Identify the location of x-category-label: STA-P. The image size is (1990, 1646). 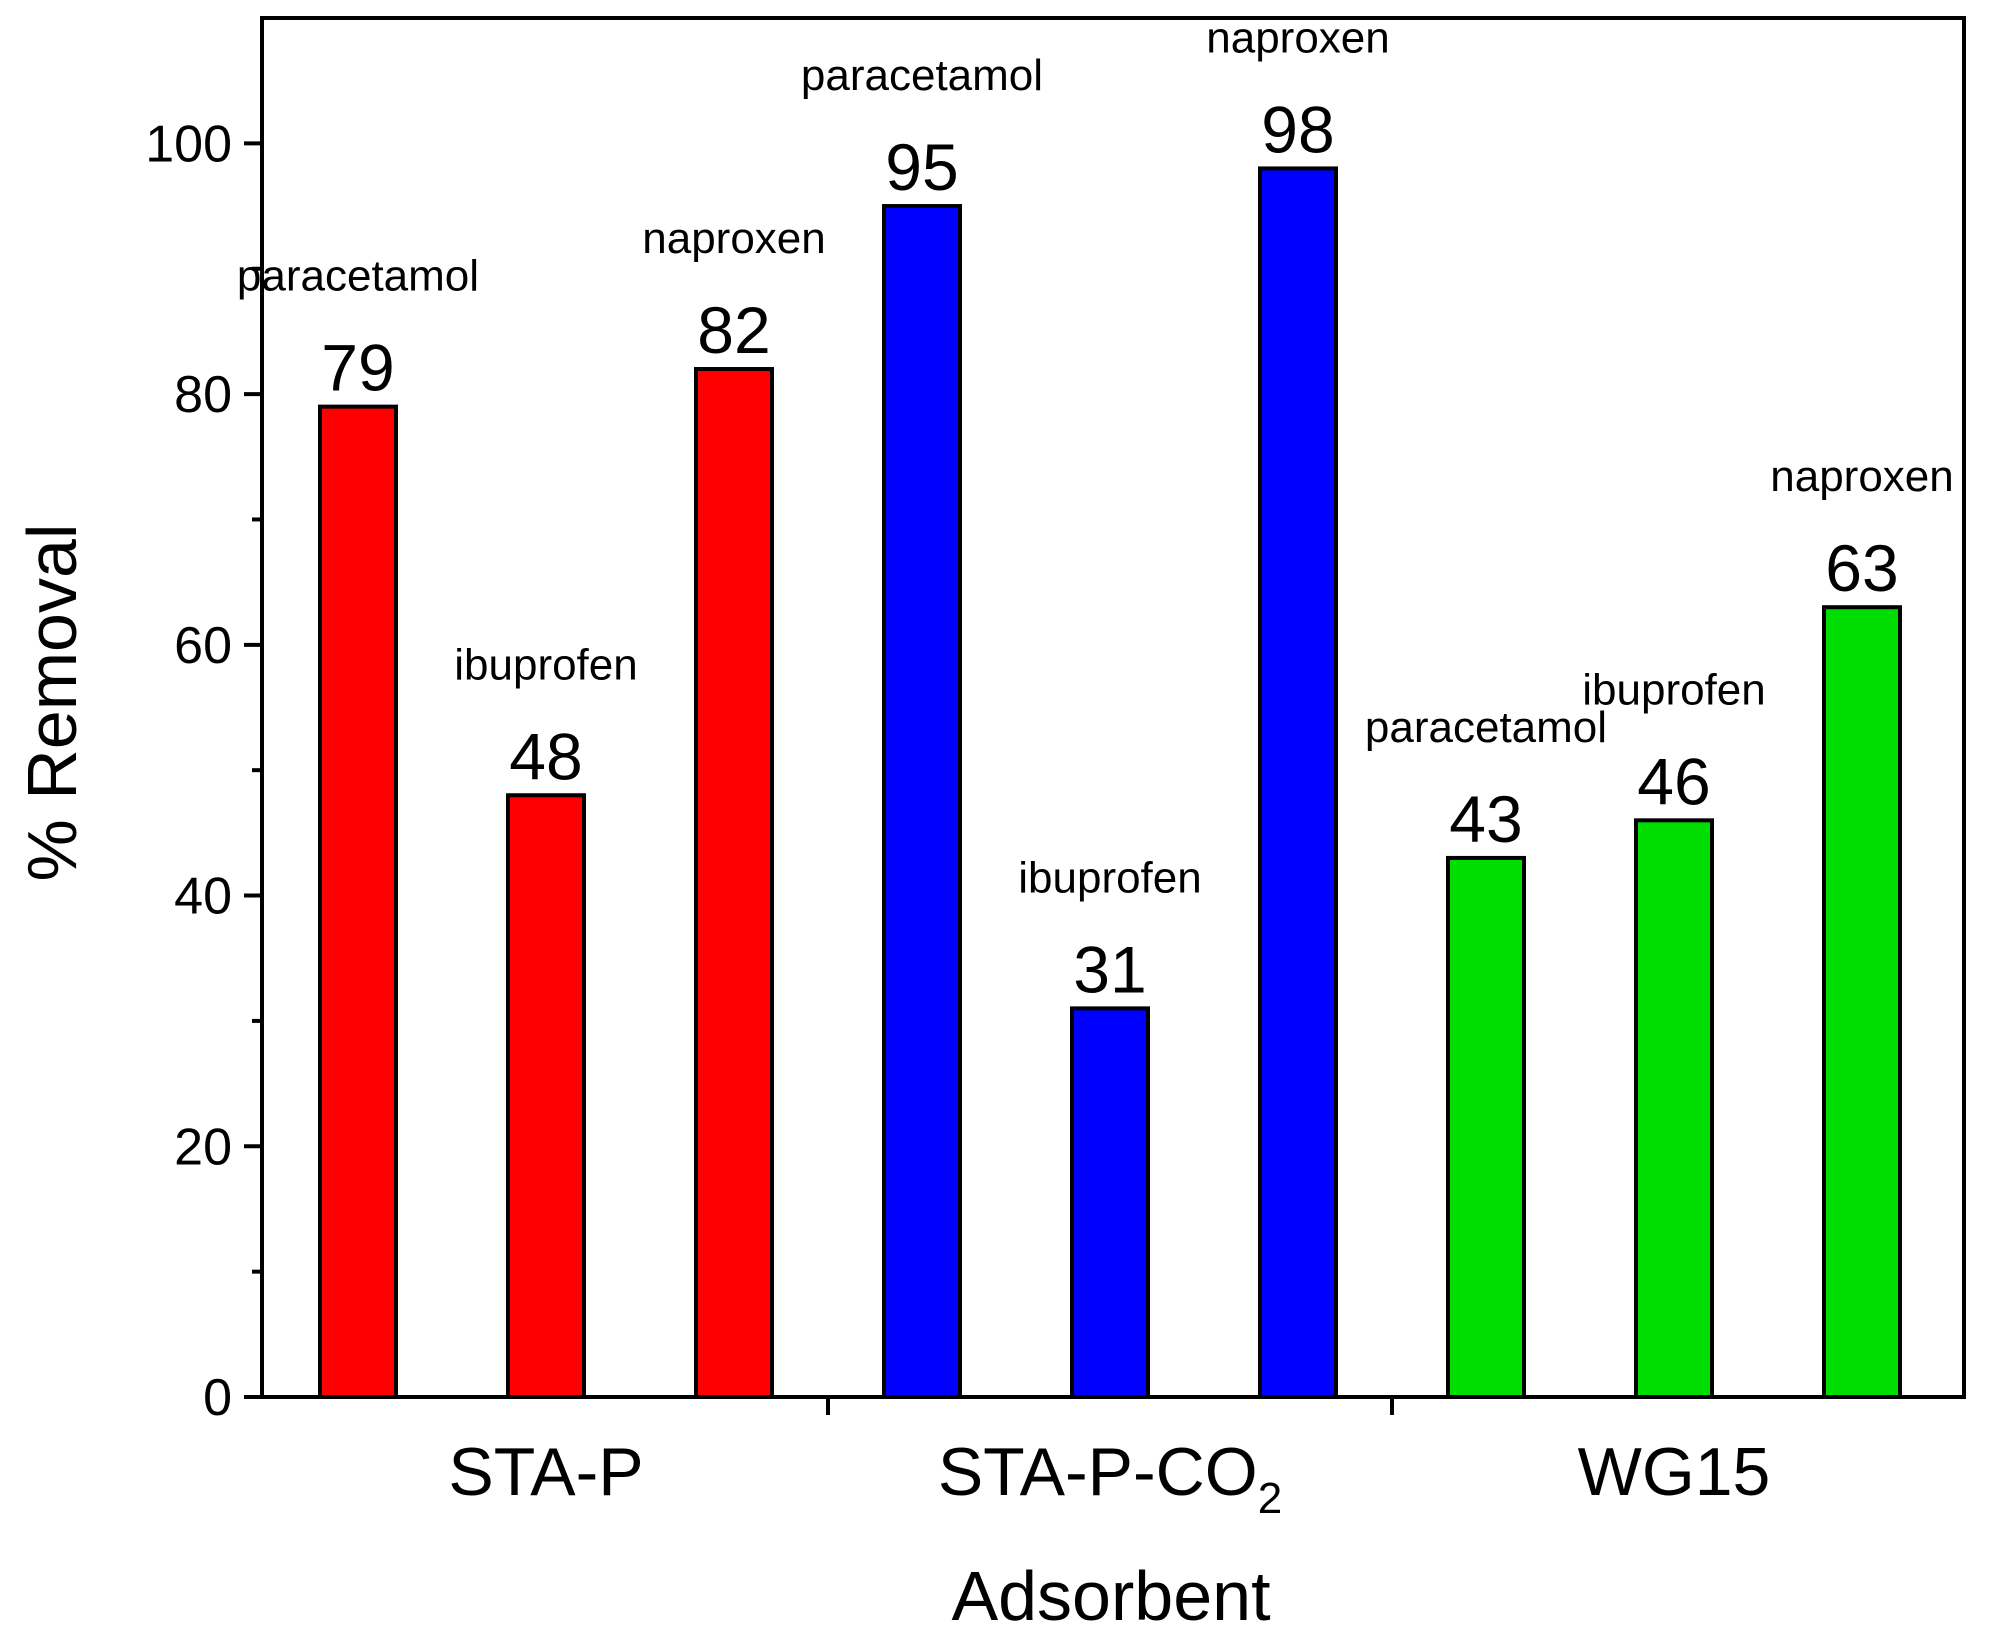
(545, 1472).